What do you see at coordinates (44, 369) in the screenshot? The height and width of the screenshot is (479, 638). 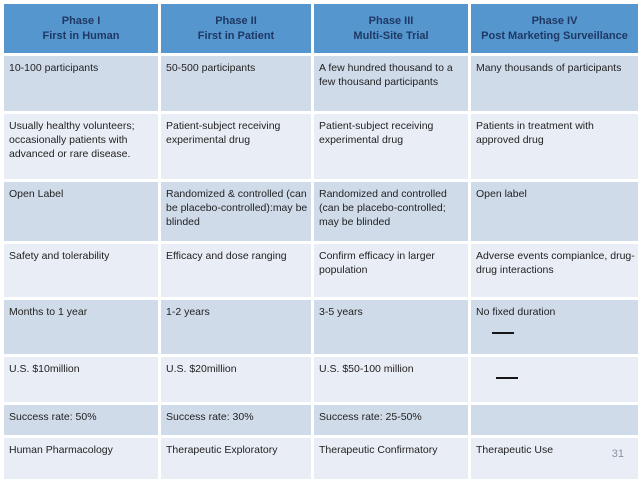 I see `cell-text: U.S. $10million` at bounding box center [44, 369].